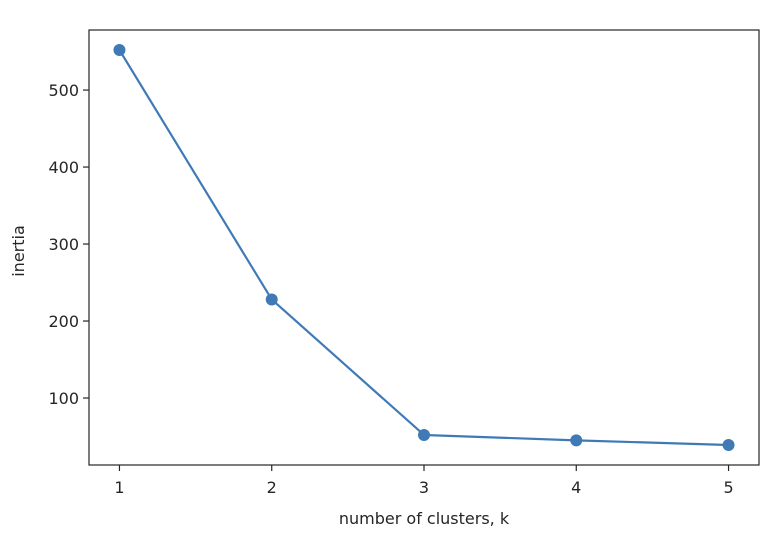 The width and height of the screenshot is (780, 537). I want to click on y-tick-label: 400, so click(63, 167).